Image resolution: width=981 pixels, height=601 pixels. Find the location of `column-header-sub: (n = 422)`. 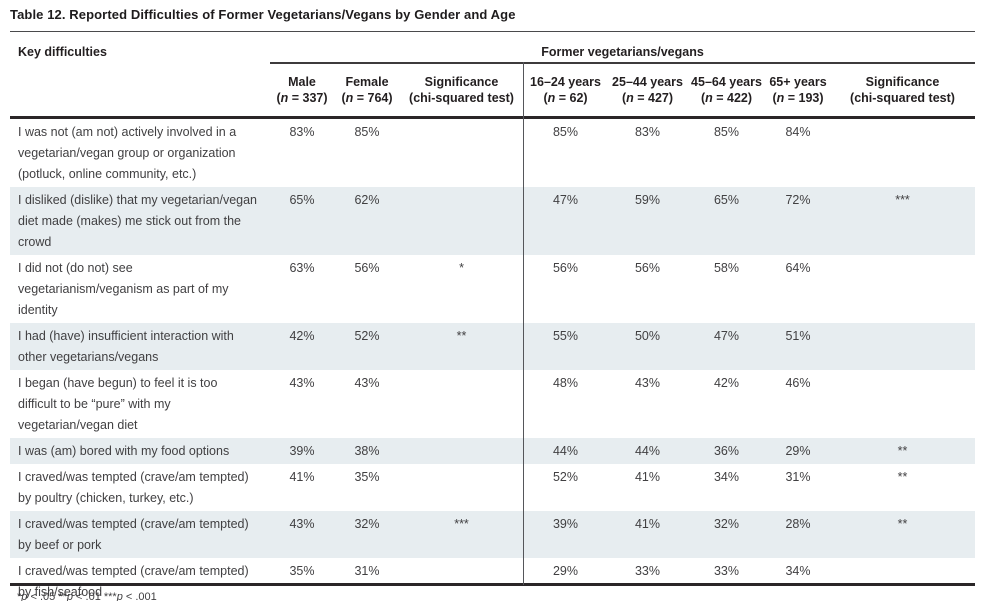

column-header-sub: (n = 422) is located at coordinates (726, 98).